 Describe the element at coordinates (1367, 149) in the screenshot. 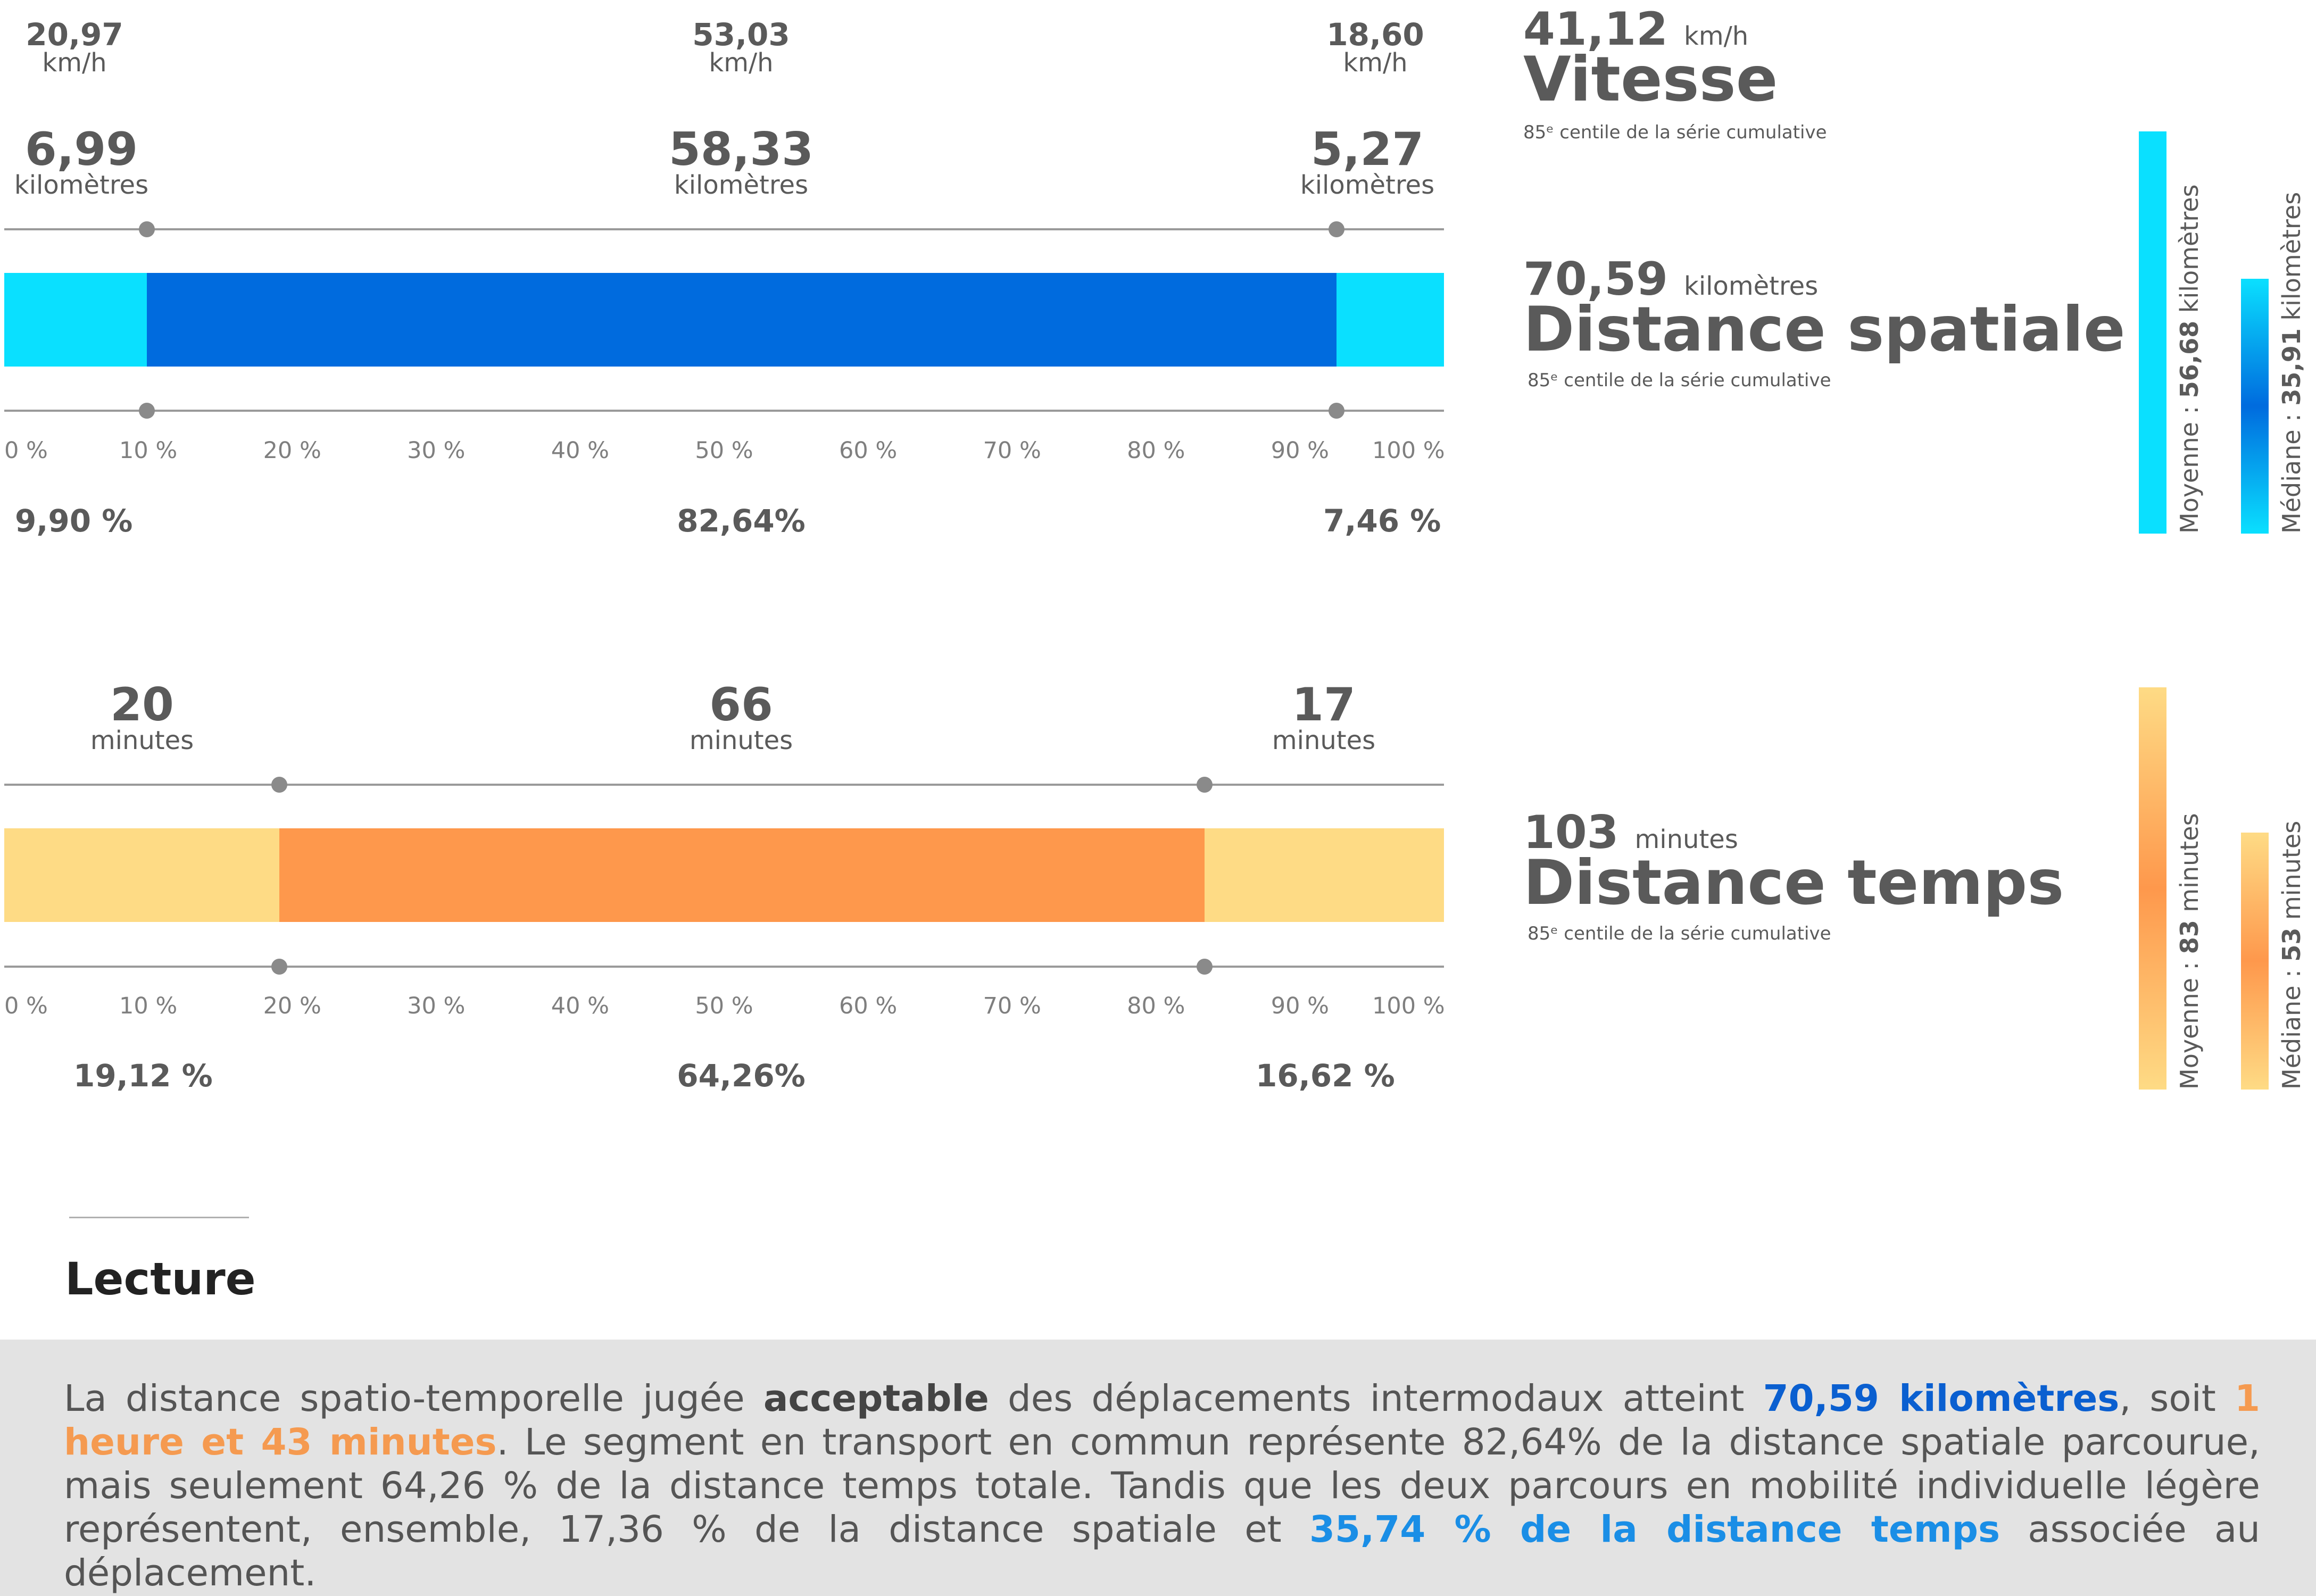

I see `distance-value: 5,27` at that location.